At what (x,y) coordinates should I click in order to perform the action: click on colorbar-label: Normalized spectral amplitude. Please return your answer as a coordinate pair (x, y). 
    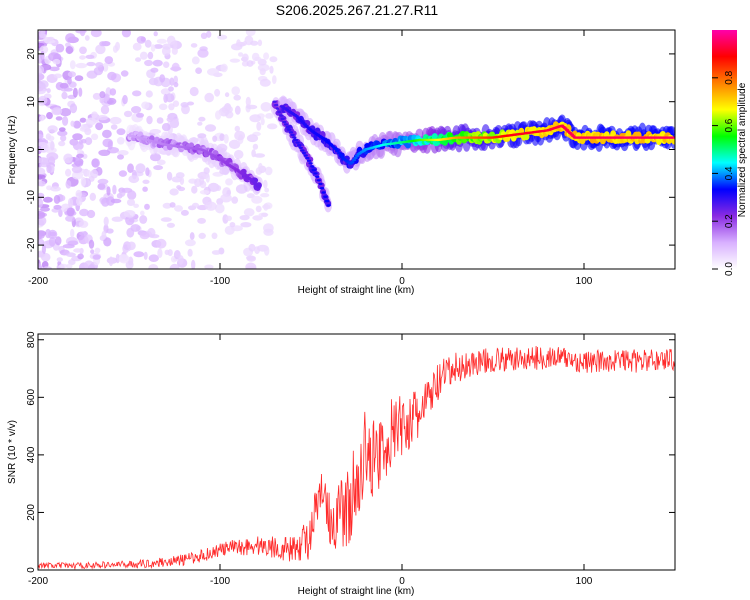
    Looking at the image, I should click on (742, 149).